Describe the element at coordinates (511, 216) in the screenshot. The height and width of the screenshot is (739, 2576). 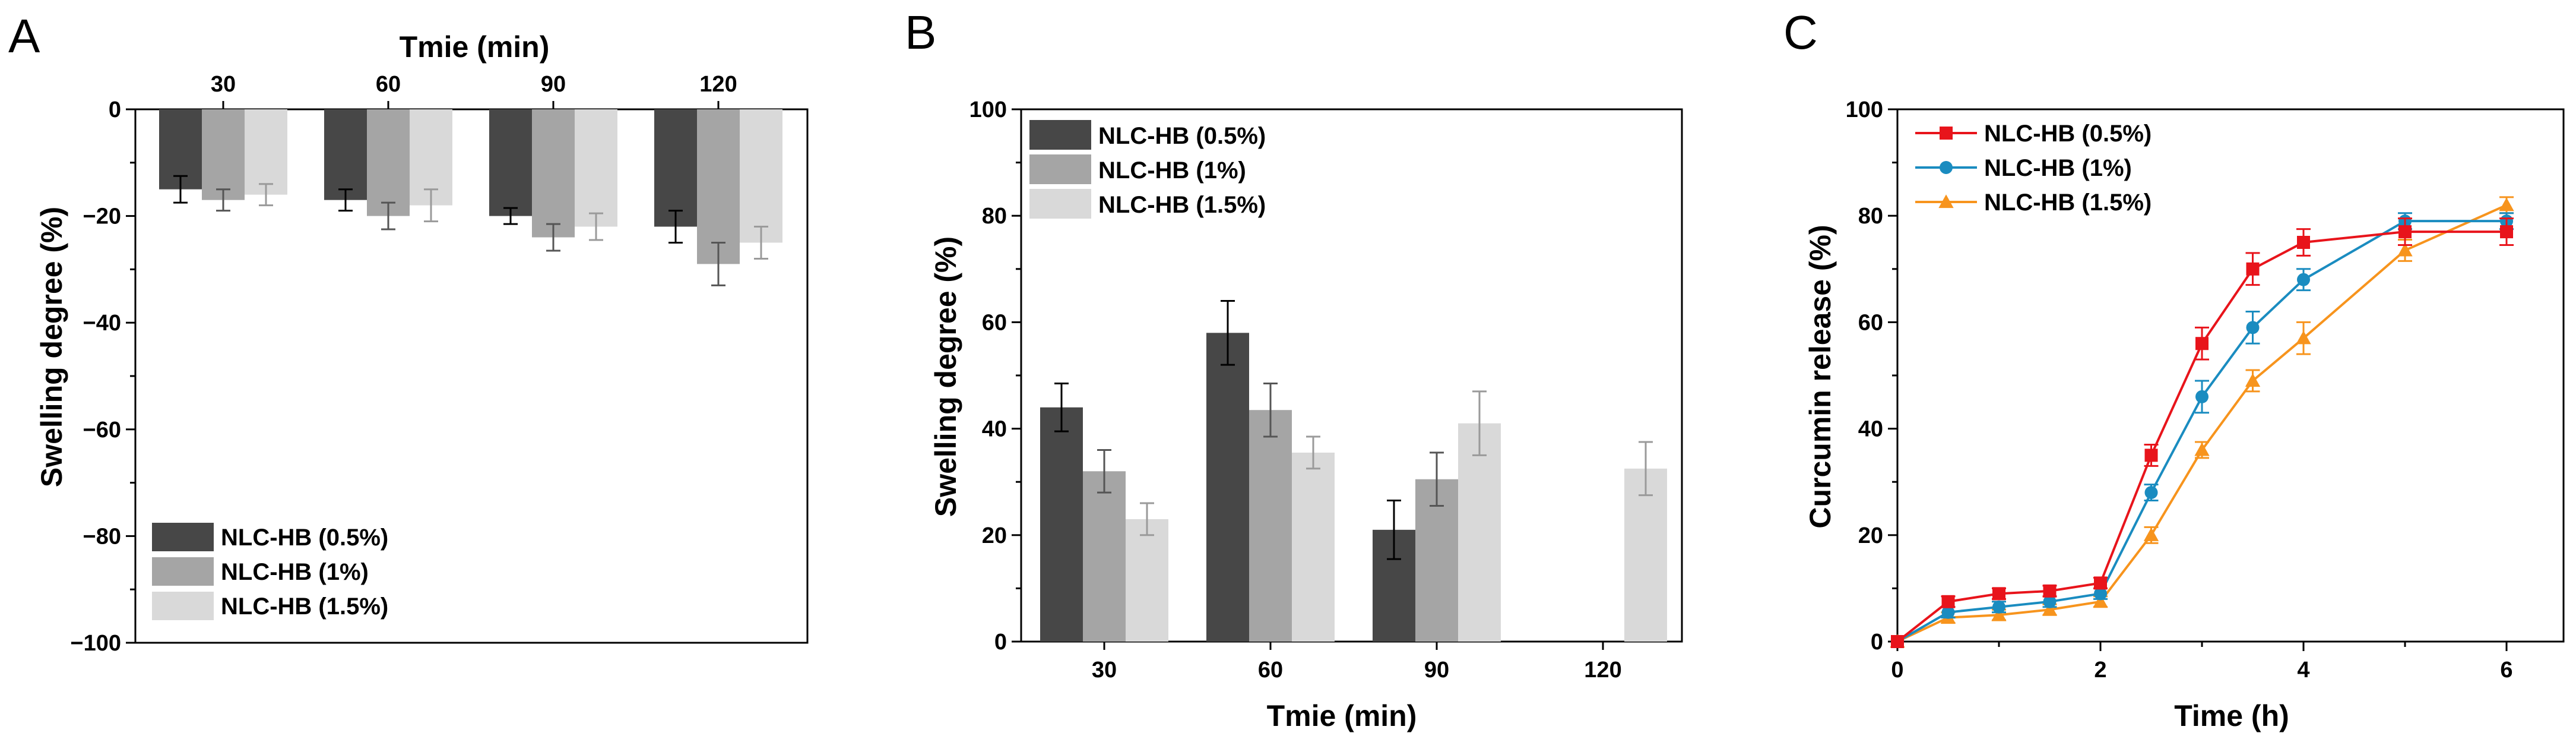
I see `panel-a-errbar-s0-c2` at that location.